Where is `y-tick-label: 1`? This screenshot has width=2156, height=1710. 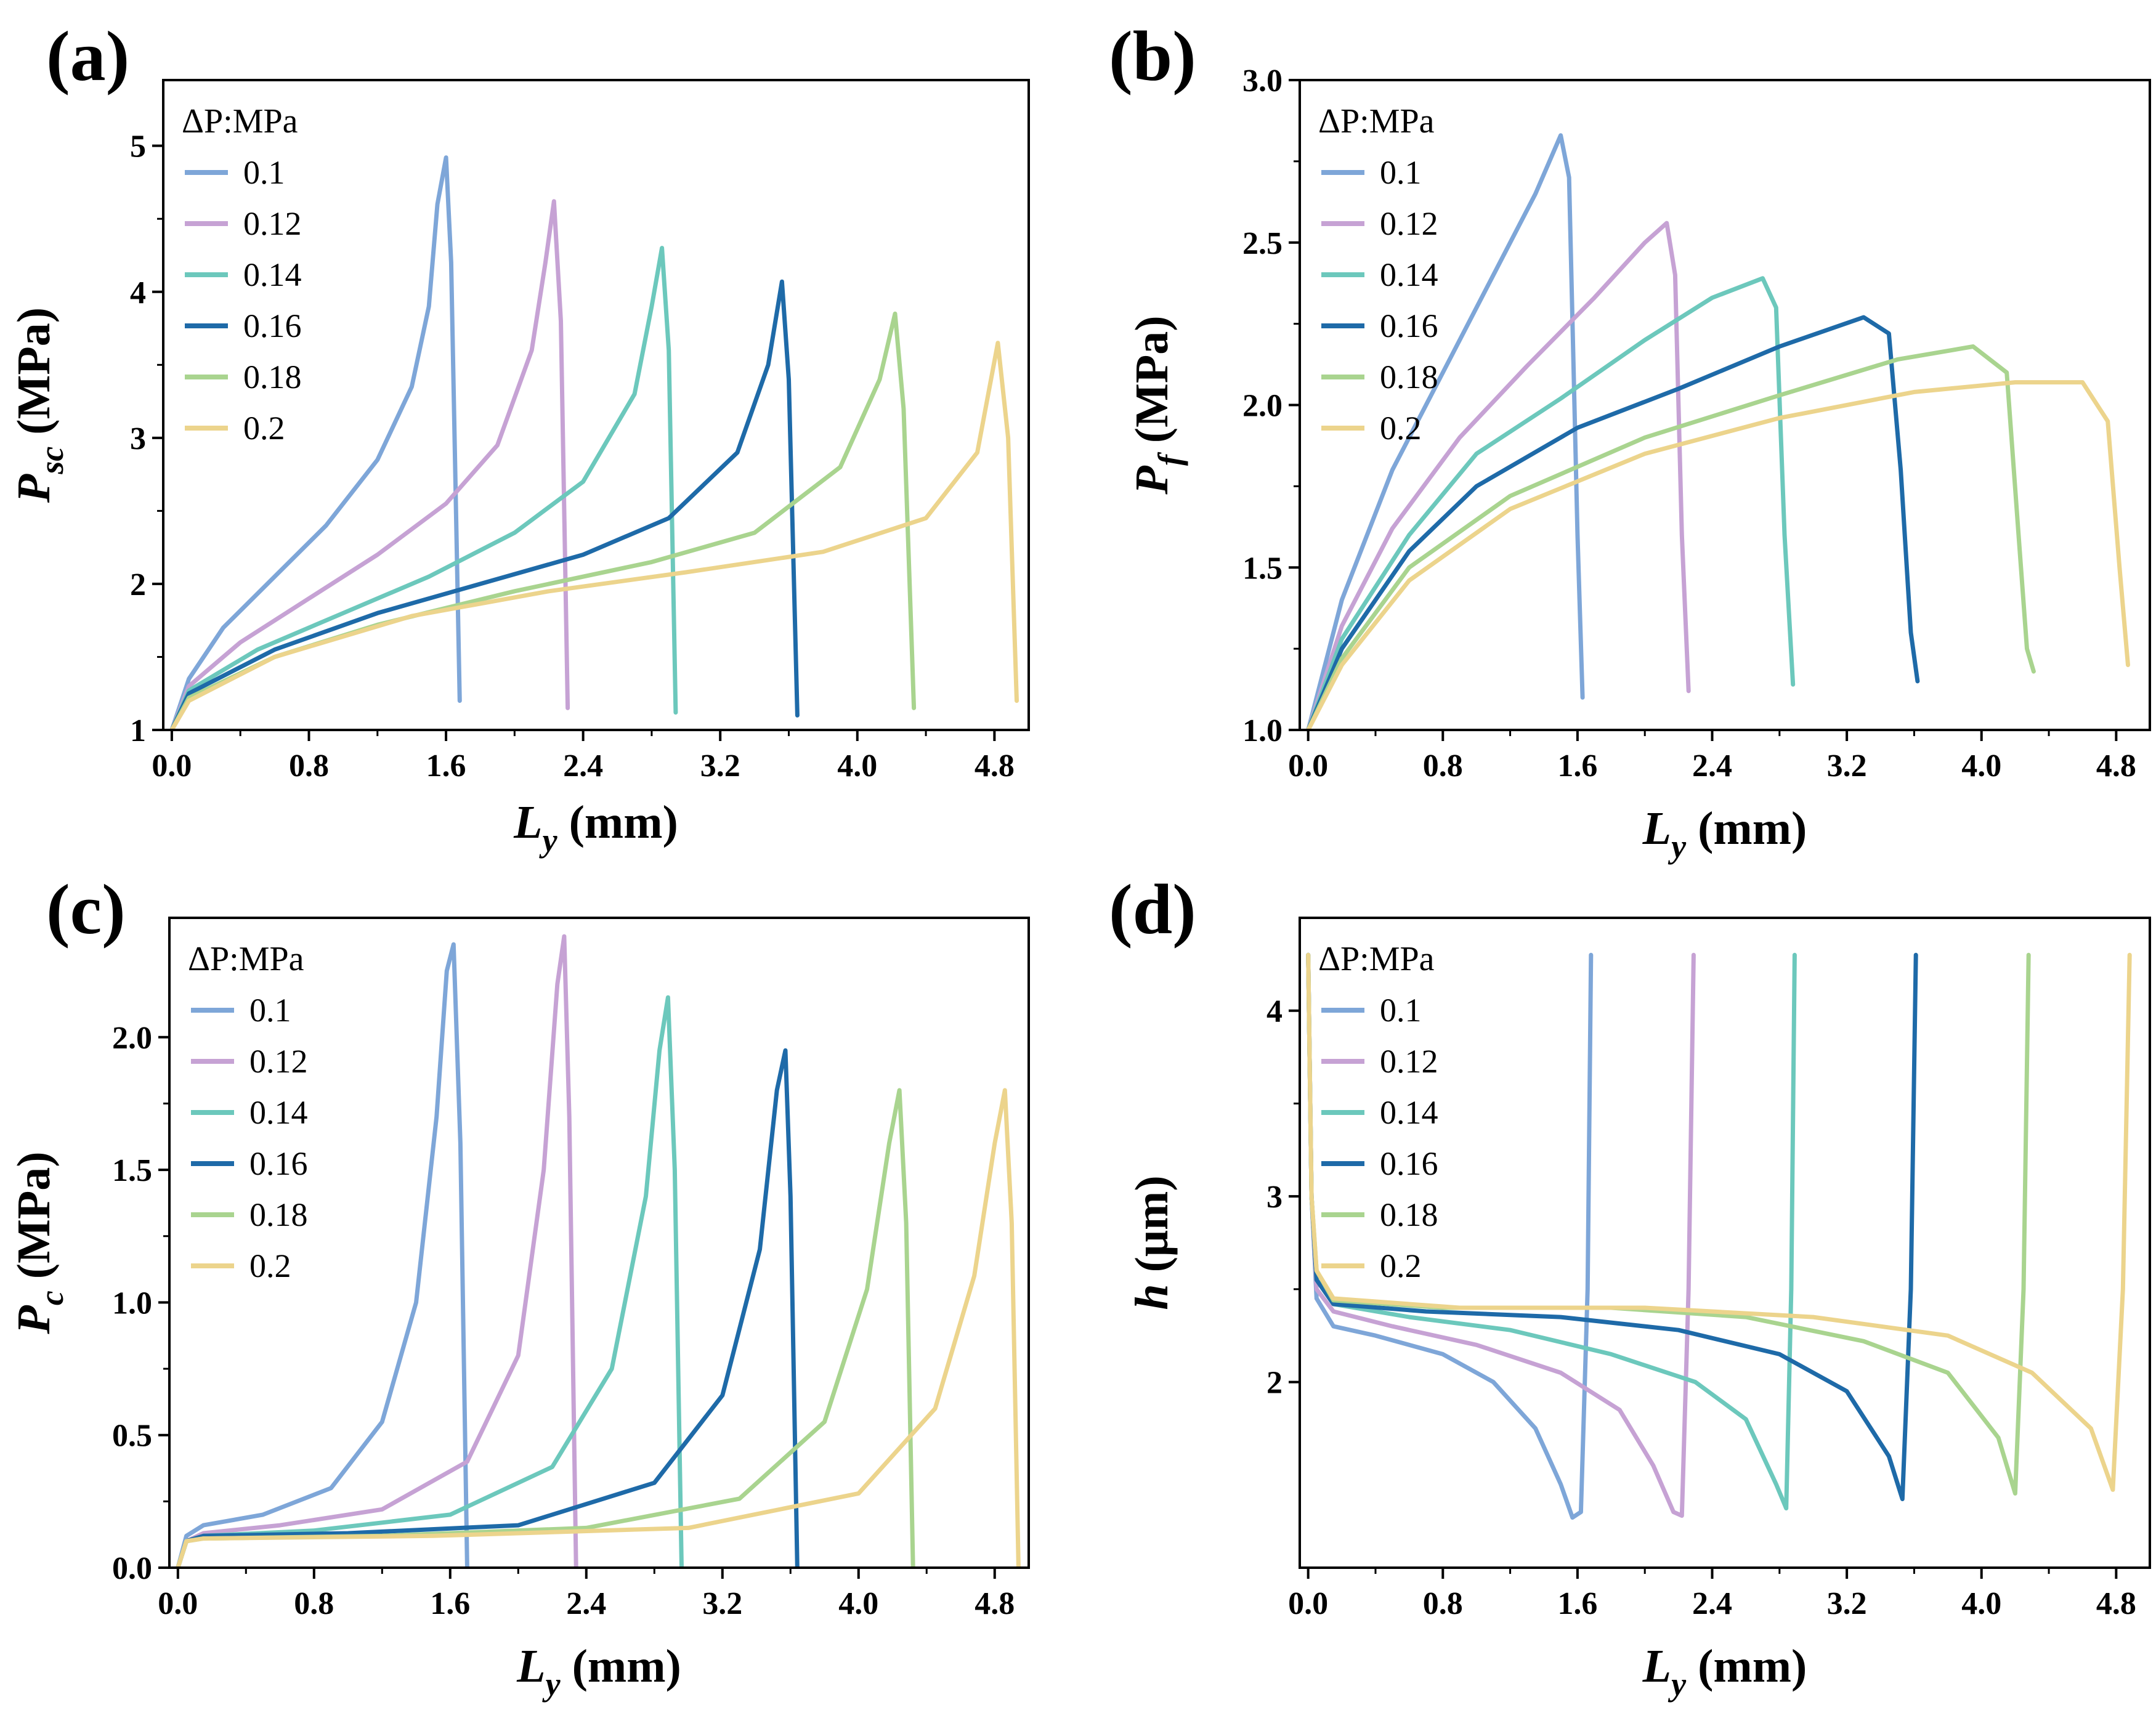 y-tick-label: 1 is located at coordinates (138, 730).